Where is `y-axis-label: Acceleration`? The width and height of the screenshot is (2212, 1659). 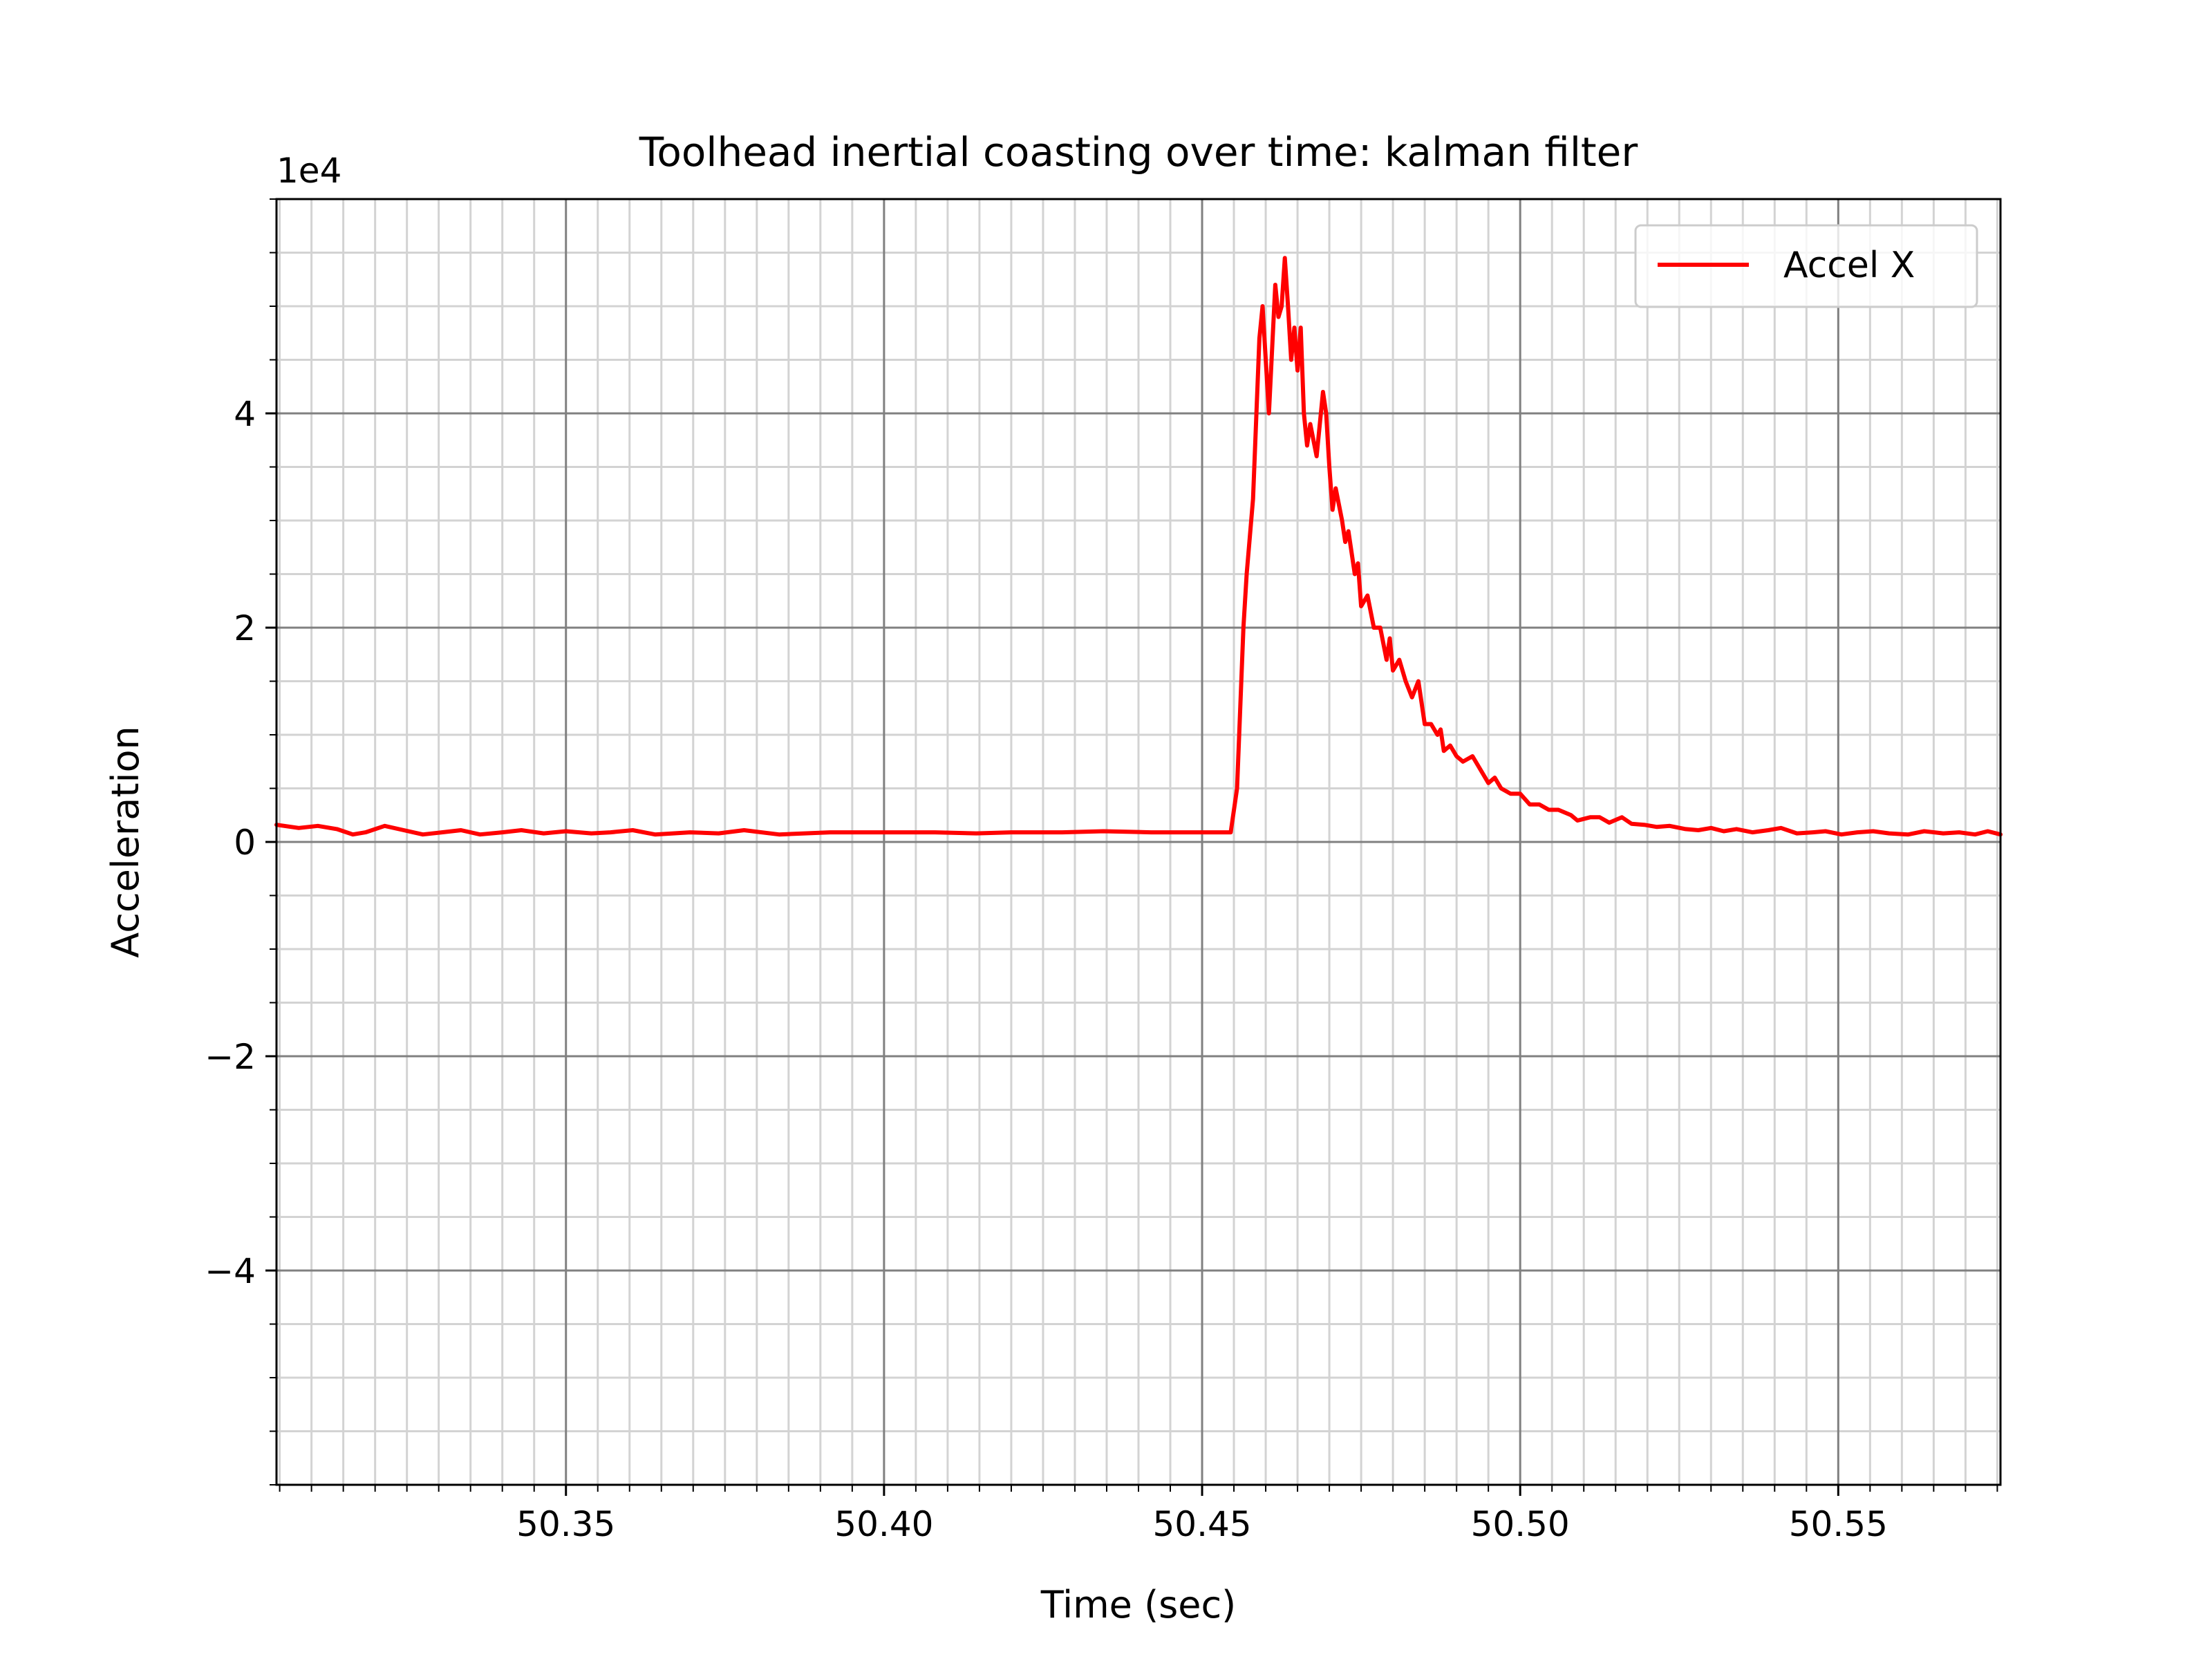
y-axis-label: Acceleration is located at coordinates (126, 842).